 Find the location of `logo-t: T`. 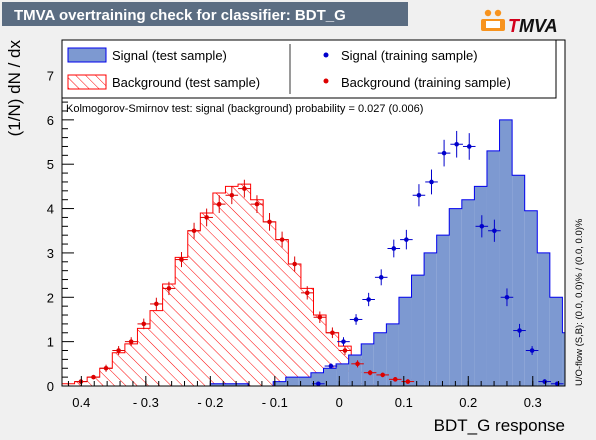

logo-t: T is located at coordinates (514, 26).